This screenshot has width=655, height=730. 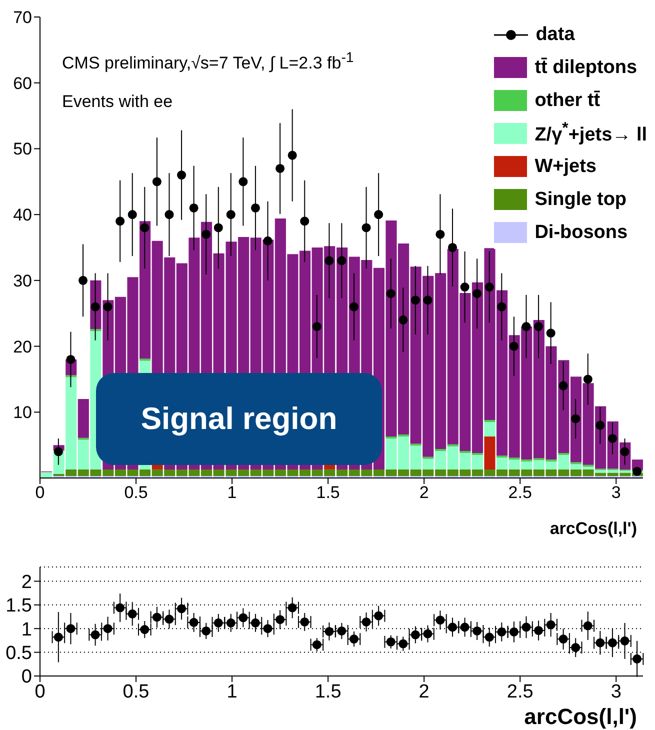 What do you see at coordinates (22, 346) in the screenshot?
I see `y-tick-label: 20` at bounding box center [22, 346].